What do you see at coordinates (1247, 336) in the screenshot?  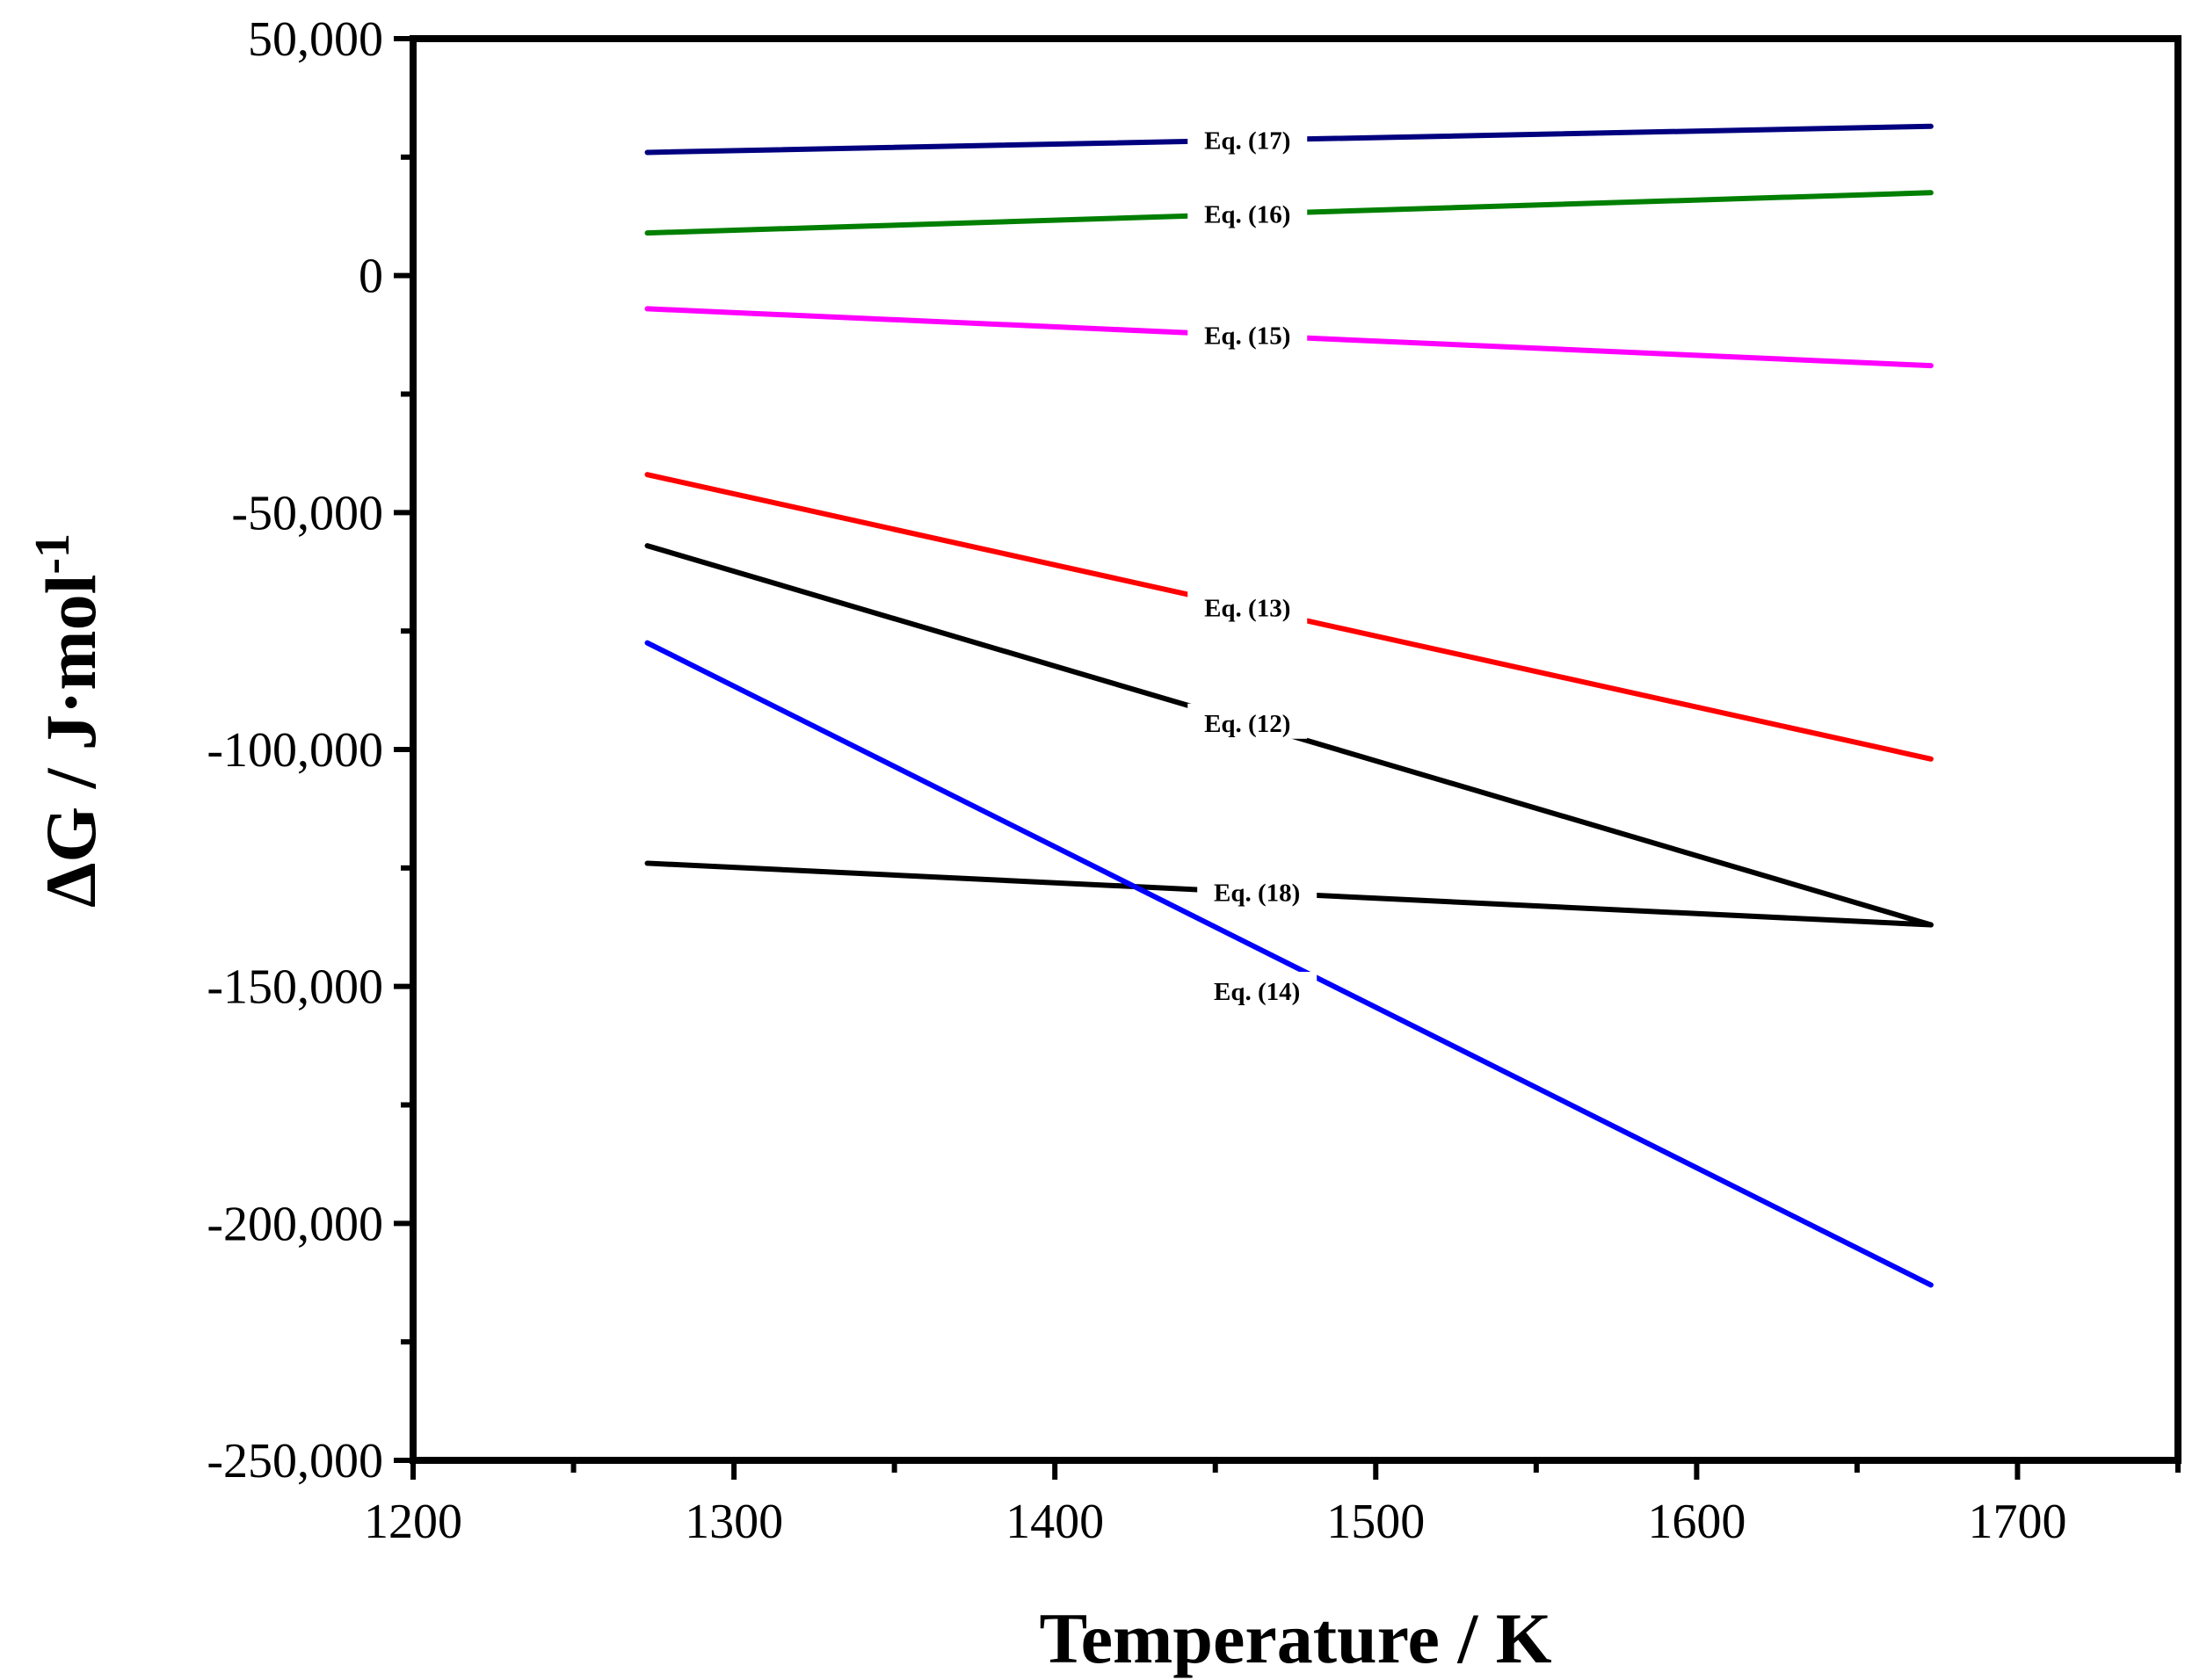 I see `series-label: Eq. (15)` at bounding box center [1247, 336].